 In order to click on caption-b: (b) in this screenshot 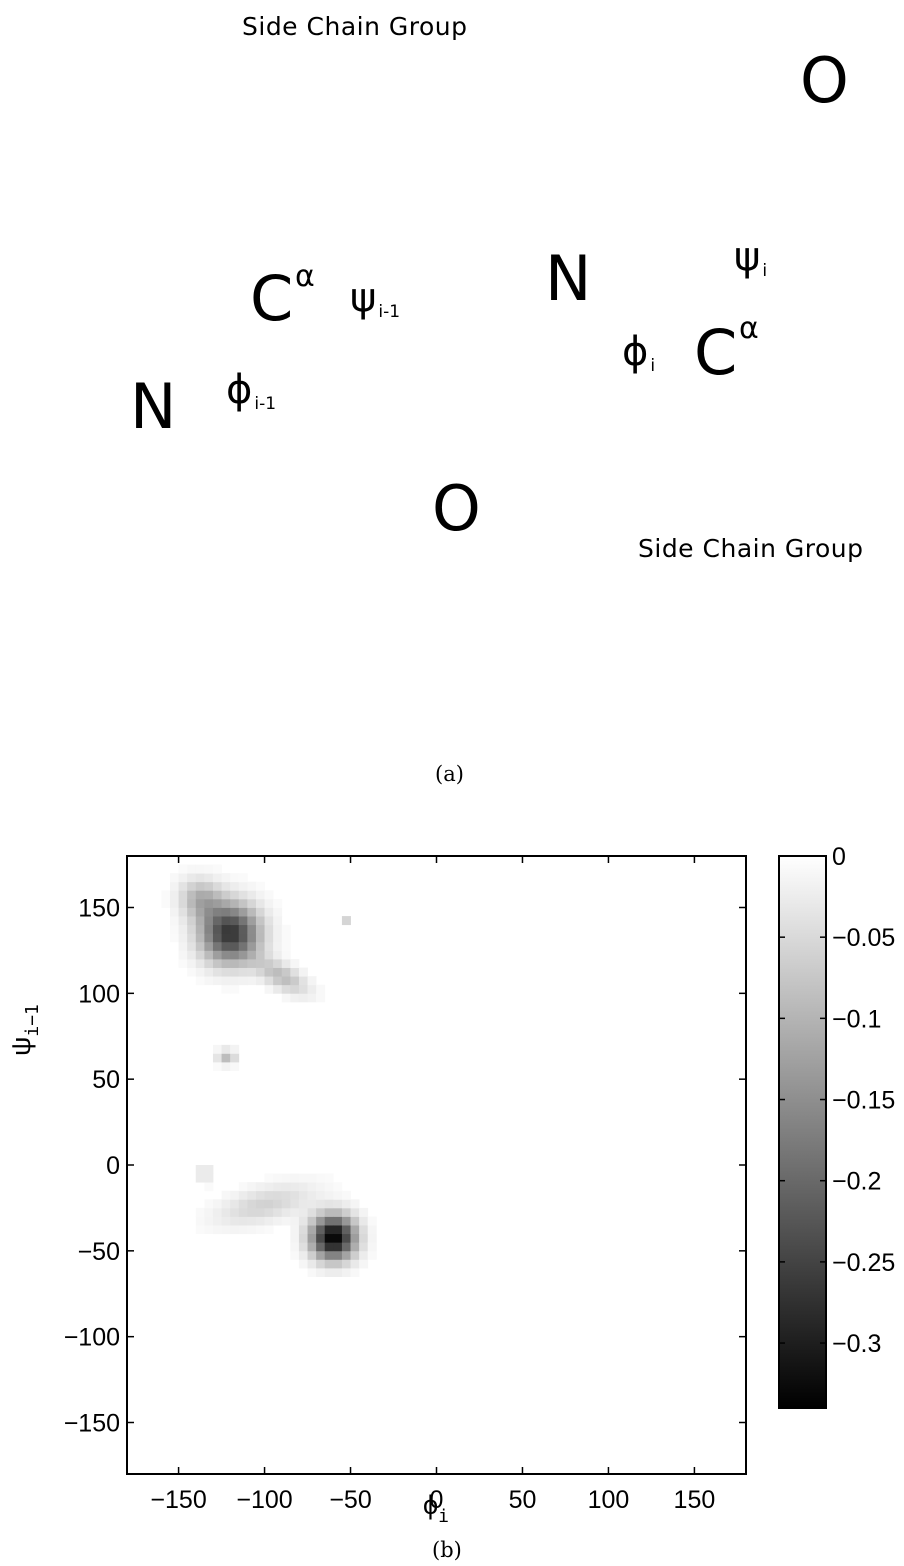, I will do `click(447, 1550)`.